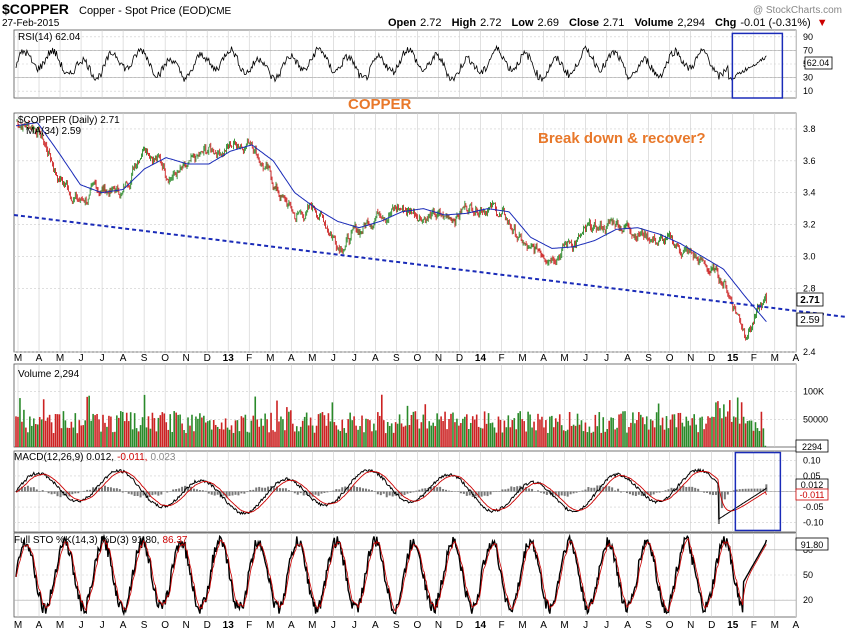 This screenshot has height=634, width=846. I want to click on copper-annotation: COPPER, so click(380, 104).